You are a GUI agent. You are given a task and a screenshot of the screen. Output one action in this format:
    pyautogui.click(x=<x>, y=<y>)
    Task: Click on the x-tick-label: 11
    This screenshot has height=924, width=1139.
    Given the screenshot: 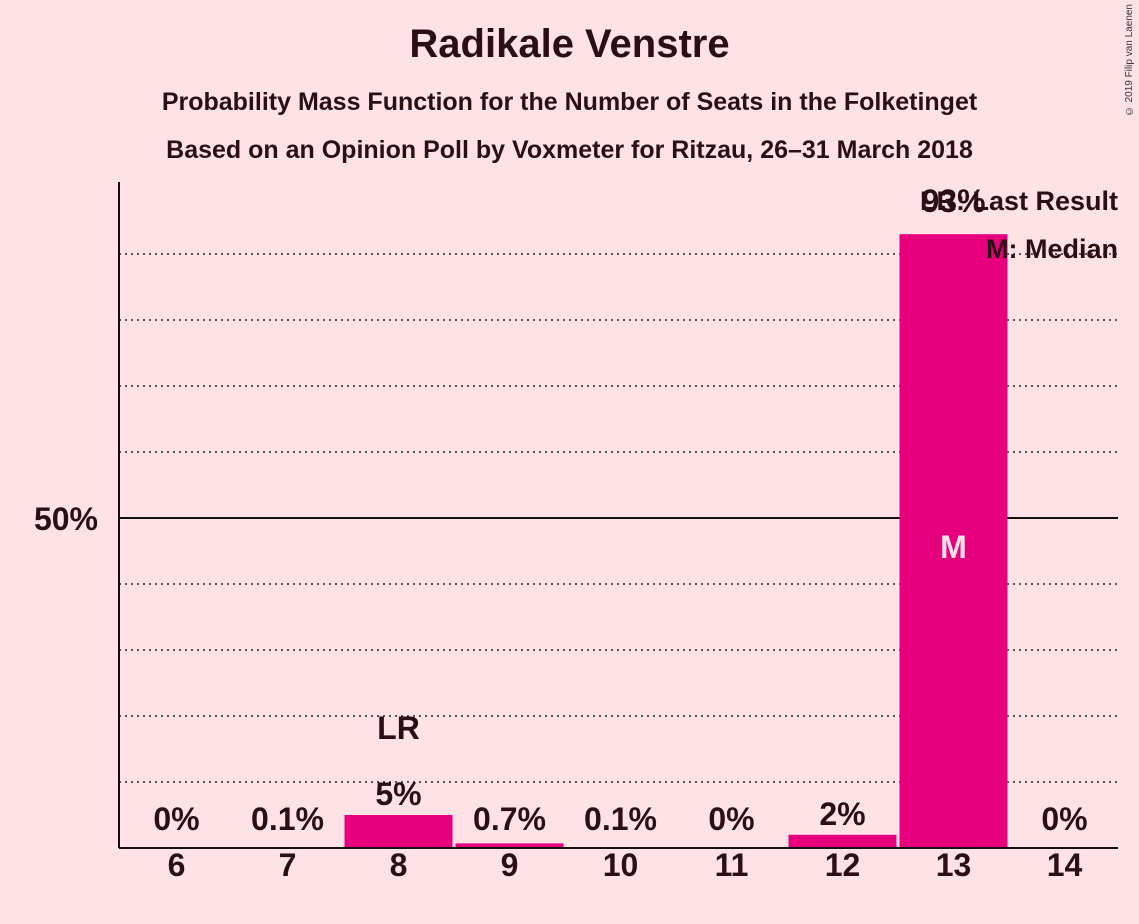 What is the action you would take?
    pyautogui.click(x=732, y=865)
    